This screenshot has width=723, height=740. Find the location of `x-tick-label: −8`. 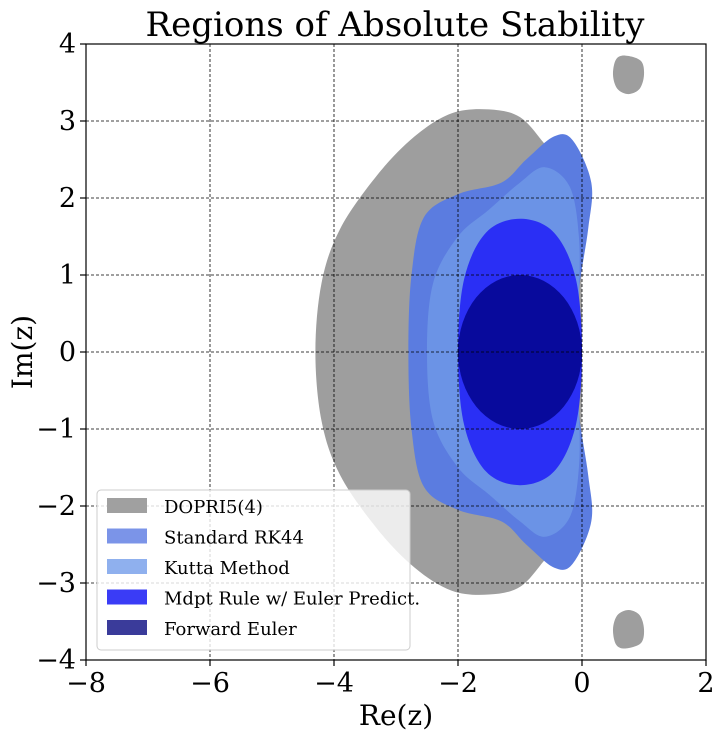

x-tick-label: −8 is located at coordinates (86, 683).